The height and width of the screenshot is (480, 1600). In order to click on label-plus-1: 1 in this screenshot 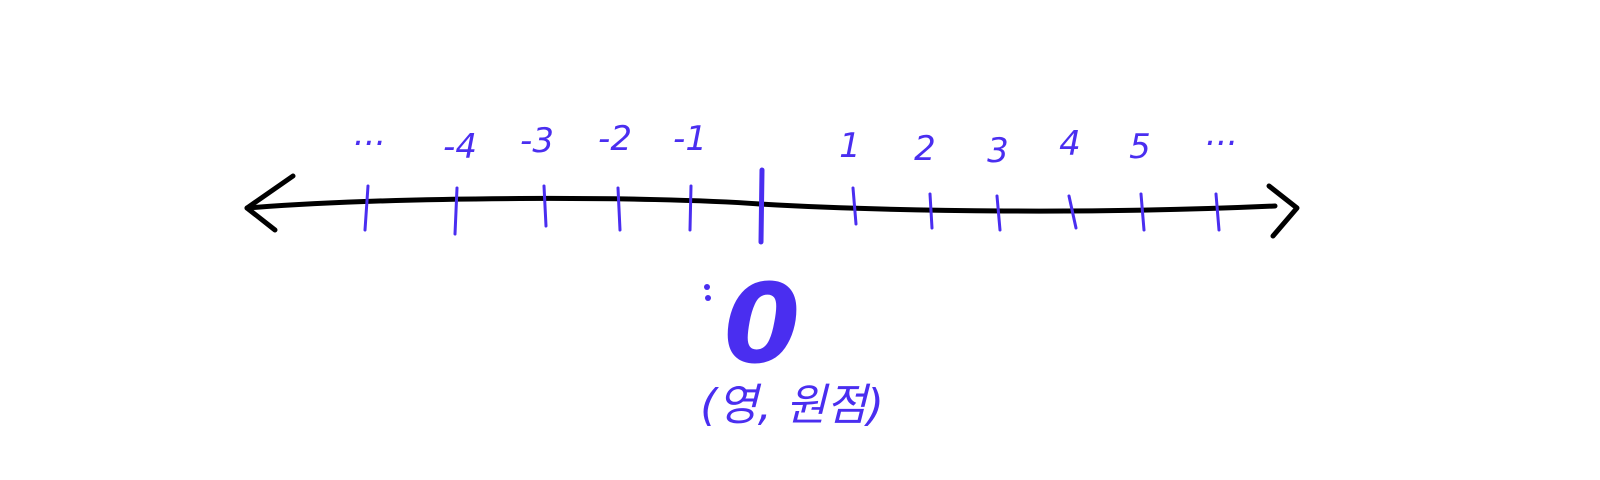, I will do `click(850, 146)`.